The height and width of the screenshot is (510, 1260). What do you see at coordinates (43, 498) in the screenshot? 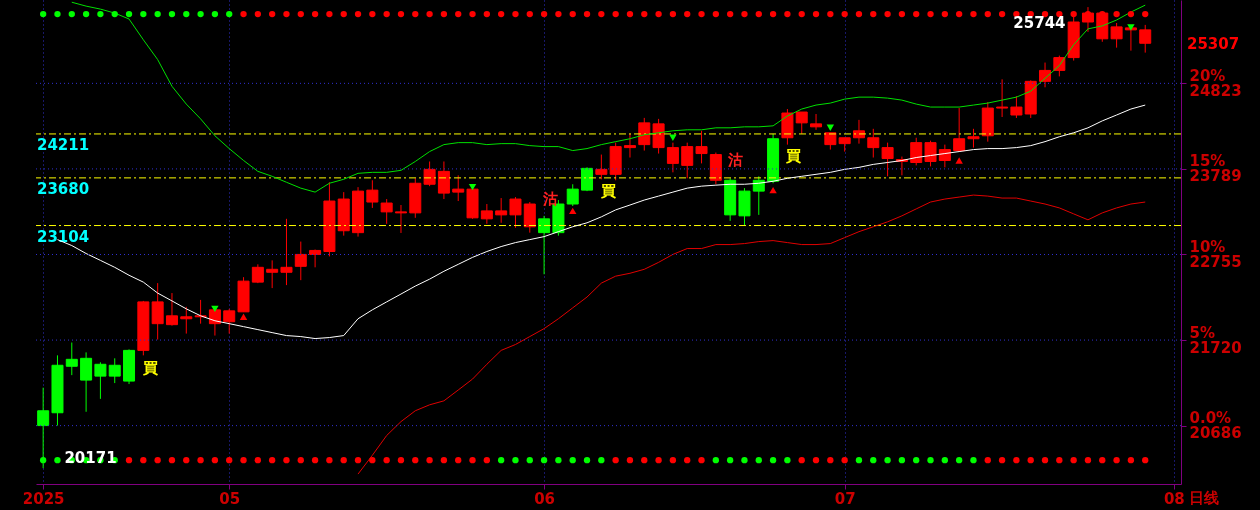
I see `x-tick-label: 2025` at bounding box center [43, 498].